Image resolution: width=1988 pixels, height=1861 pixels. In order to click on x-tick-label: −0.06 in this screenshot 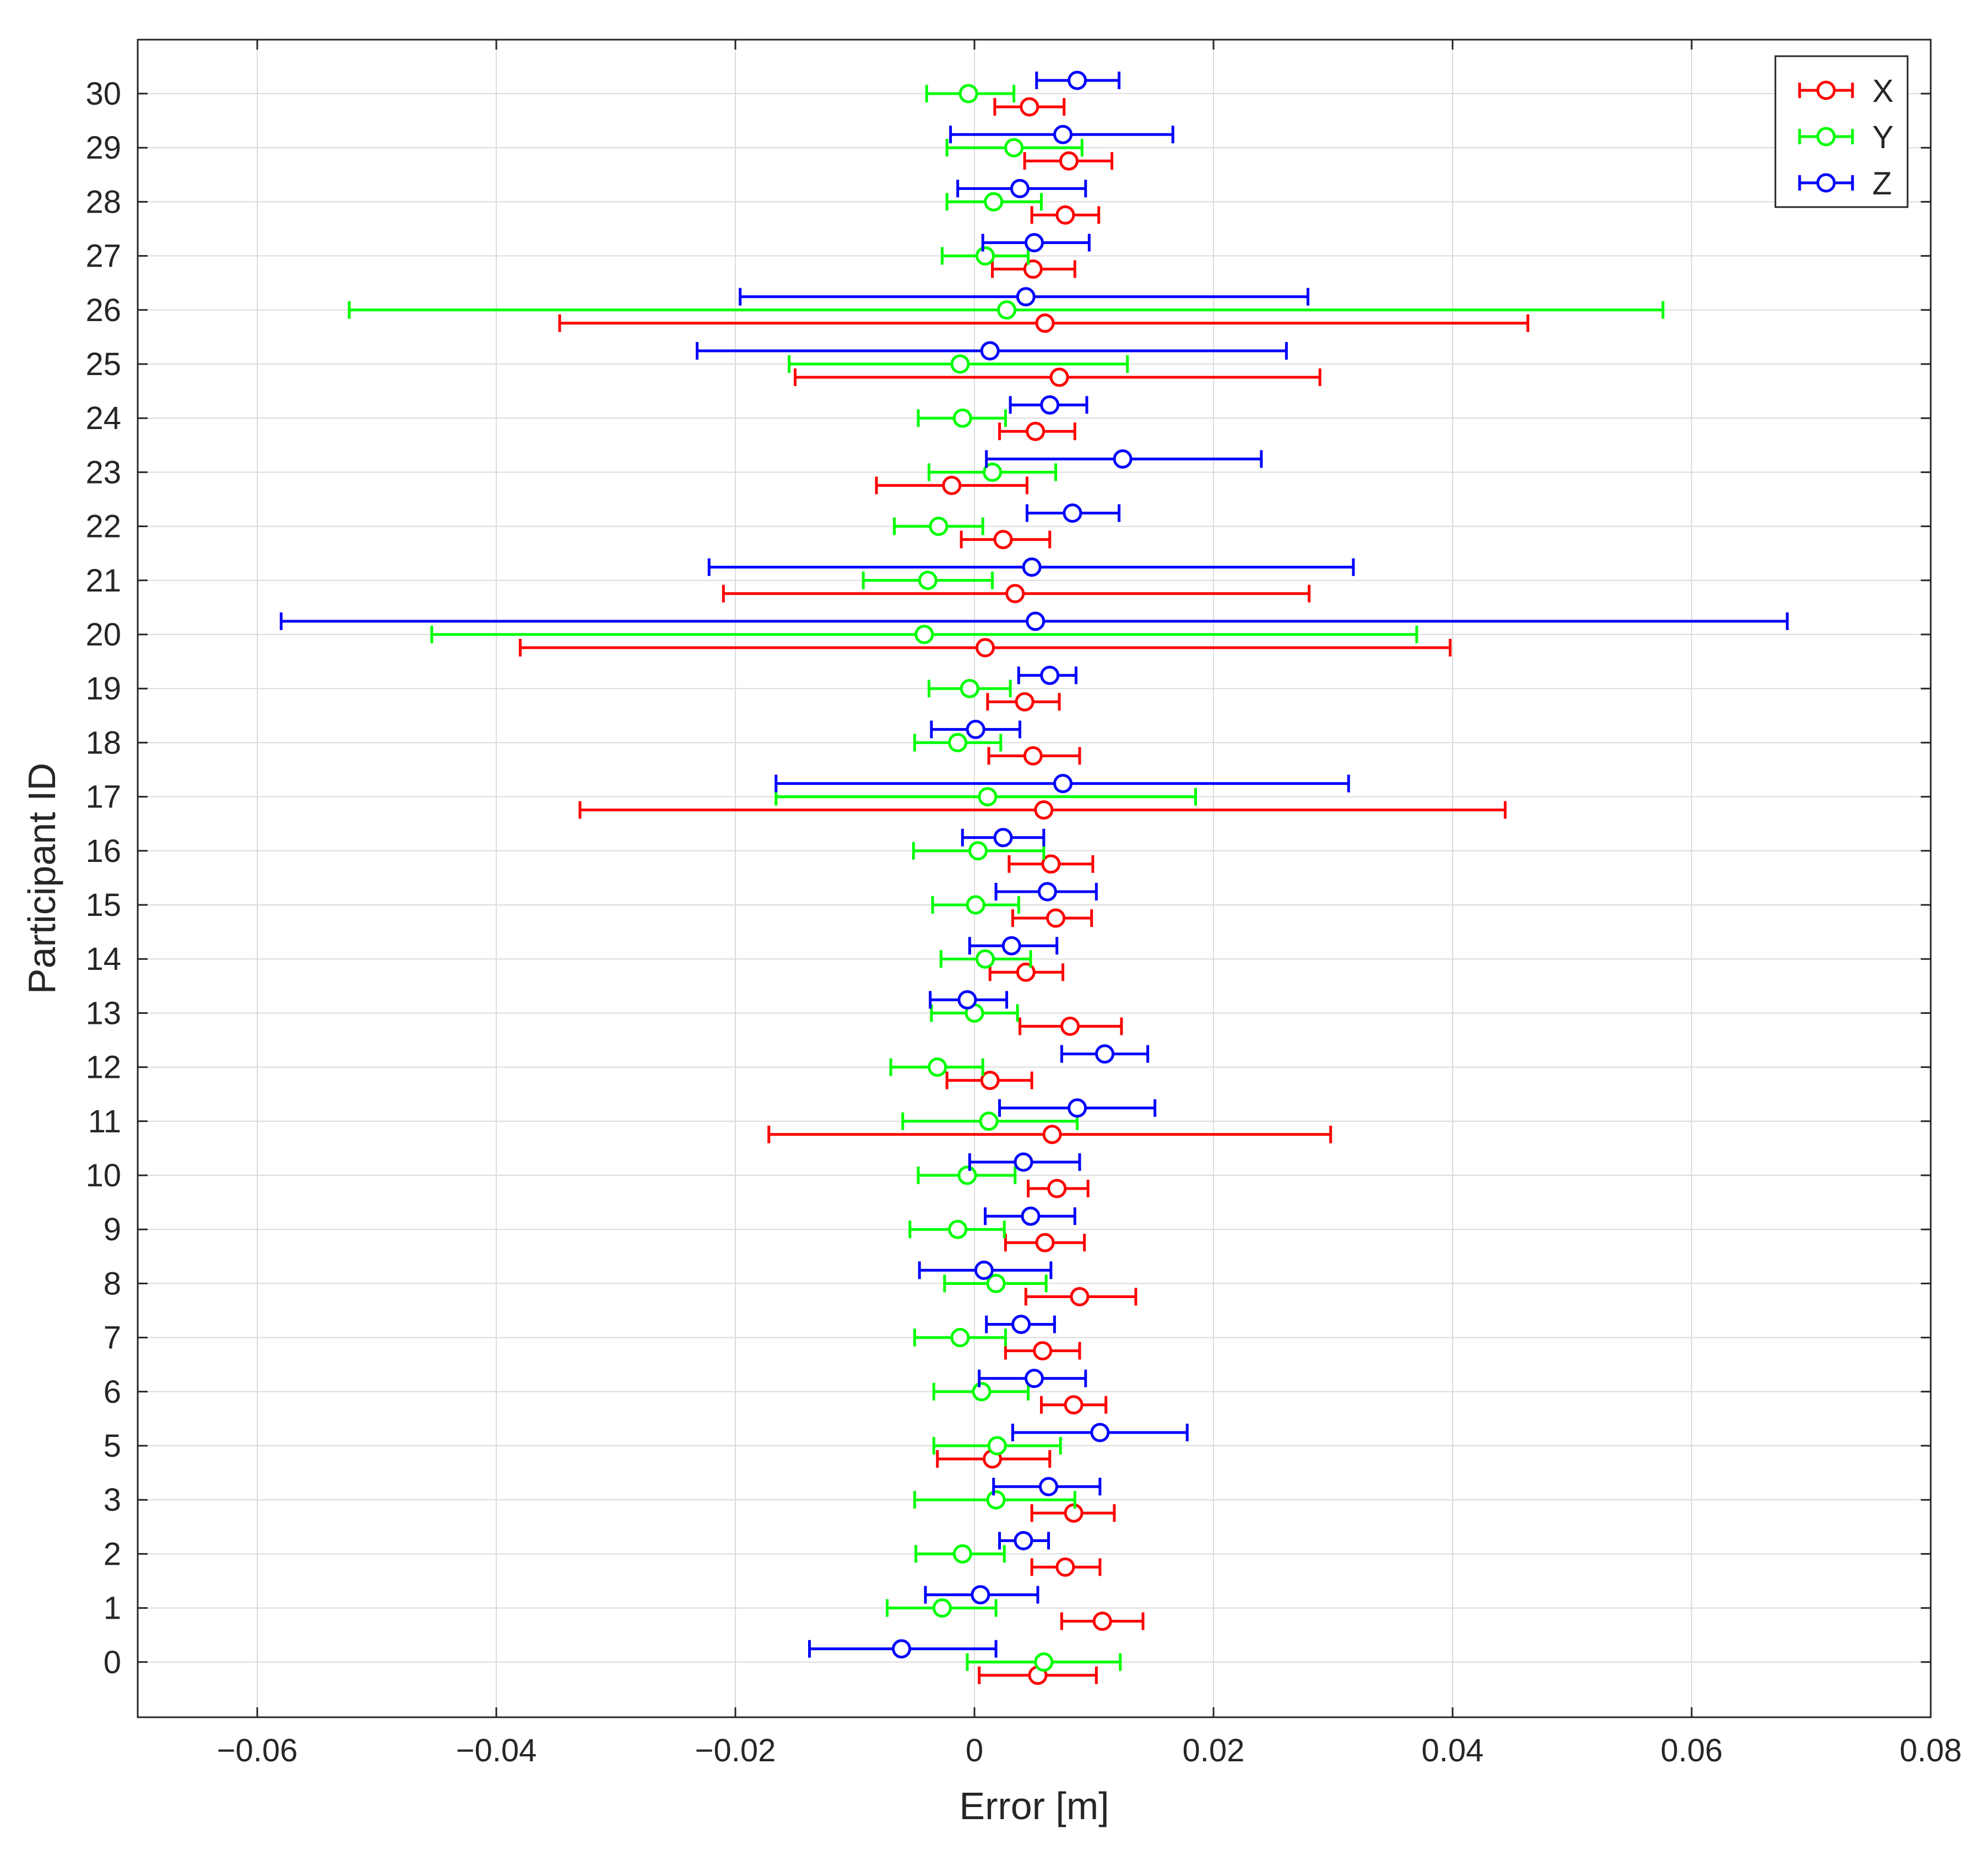, I will do `click(257, 1751)`.